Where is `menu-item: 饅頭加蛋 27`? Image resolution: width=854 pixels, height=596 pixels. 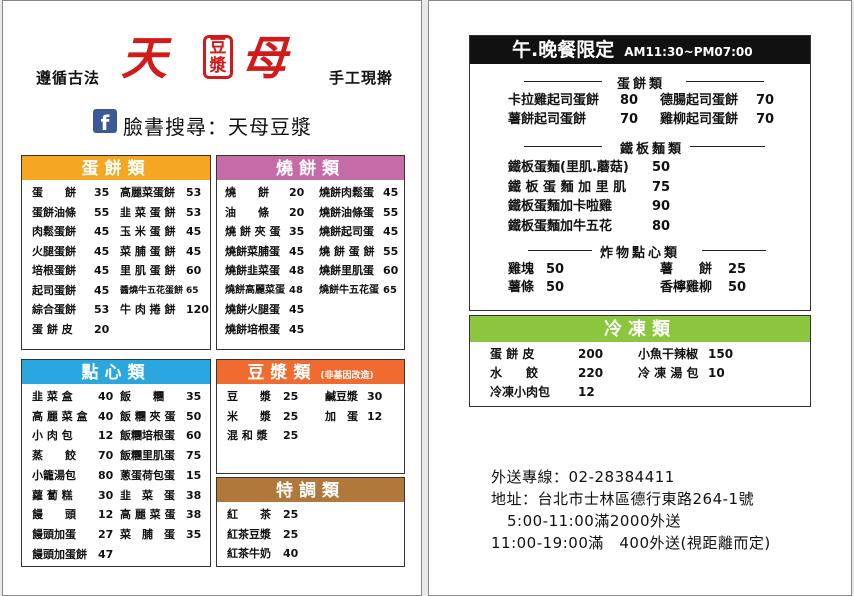
menu-item: 饅頭加蛋 27 is located at coordinates (72, 534).